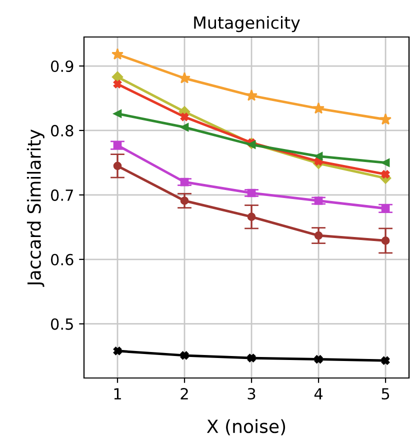  What do you see at coordinates (318, 394) in the screenshot?
I see `x-tick-label: 4` at bounding box center [318, 394].